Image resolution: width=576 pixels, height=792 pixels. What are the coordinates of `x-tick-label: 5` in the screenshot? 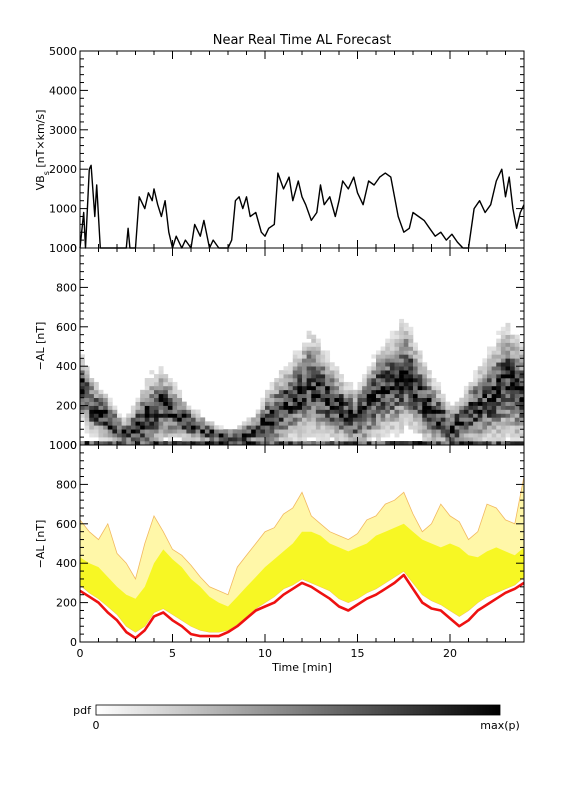 It's located at (172, 653).